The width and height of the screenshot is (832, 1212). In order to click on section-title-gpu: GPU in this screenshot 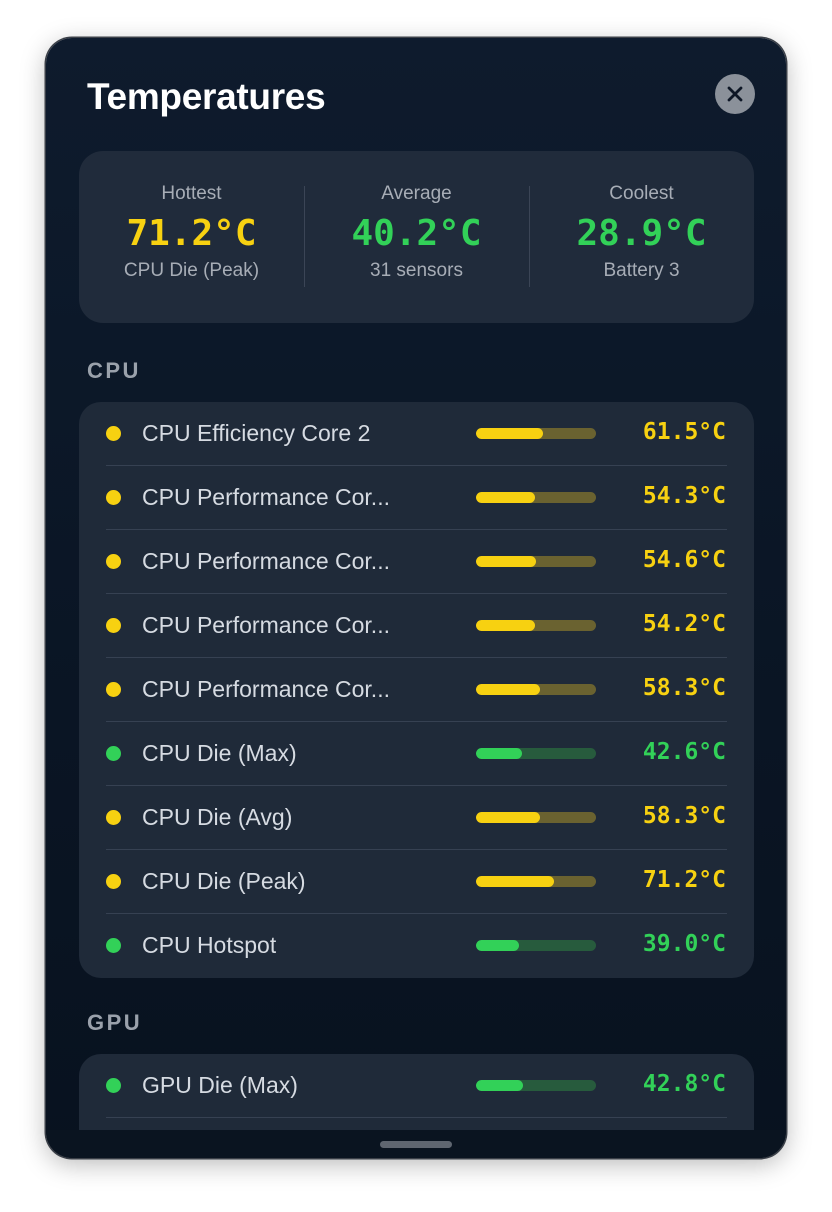, I will do `click(115, 1022)`.